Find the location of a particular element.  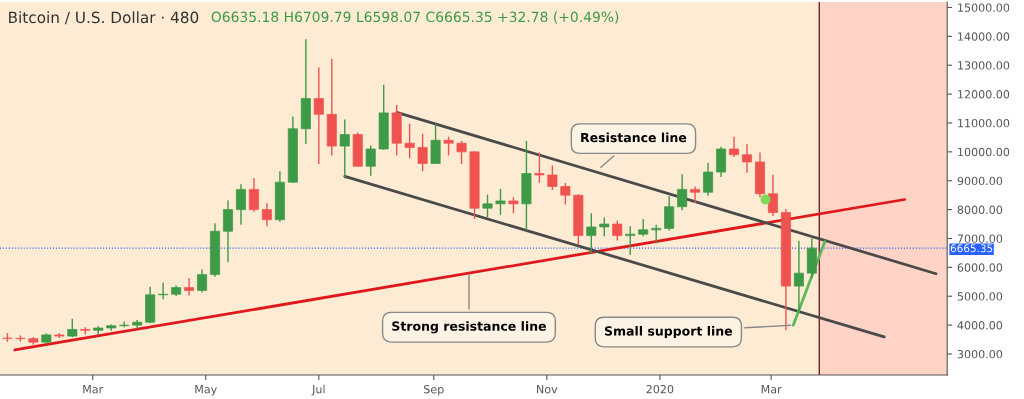

y-tick-label: 7000.00 is located at coordinates (980, 238).